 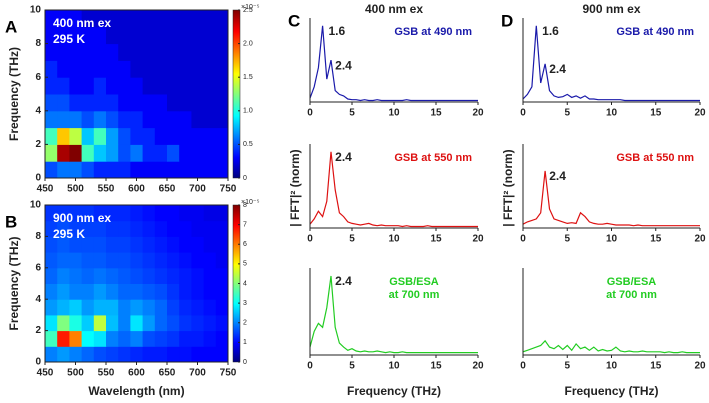 I want to click on x-tick-label: 20, so click(x=478, y=239).